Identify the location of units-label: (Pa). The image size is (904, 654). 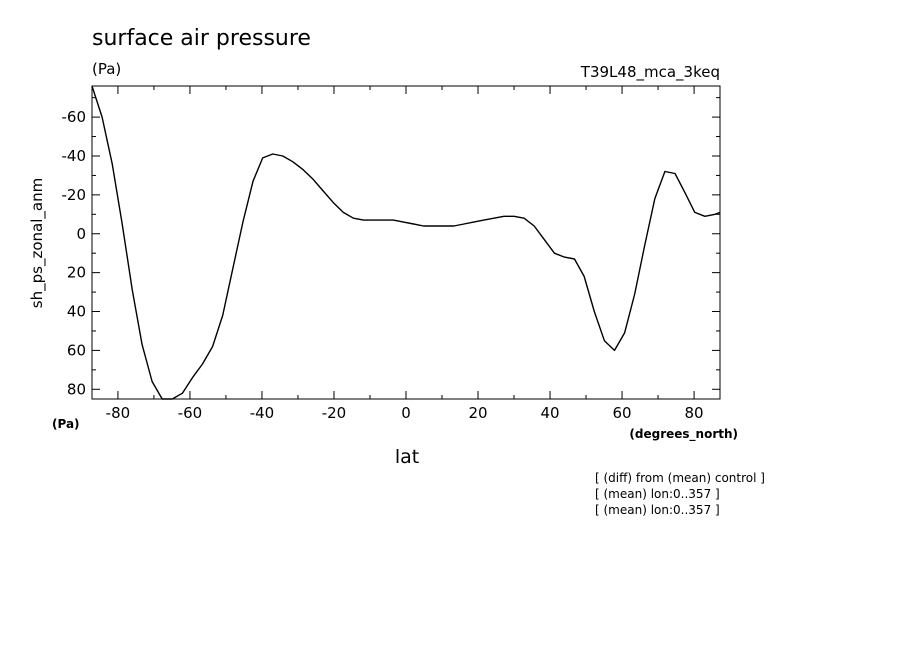
(106, 69).